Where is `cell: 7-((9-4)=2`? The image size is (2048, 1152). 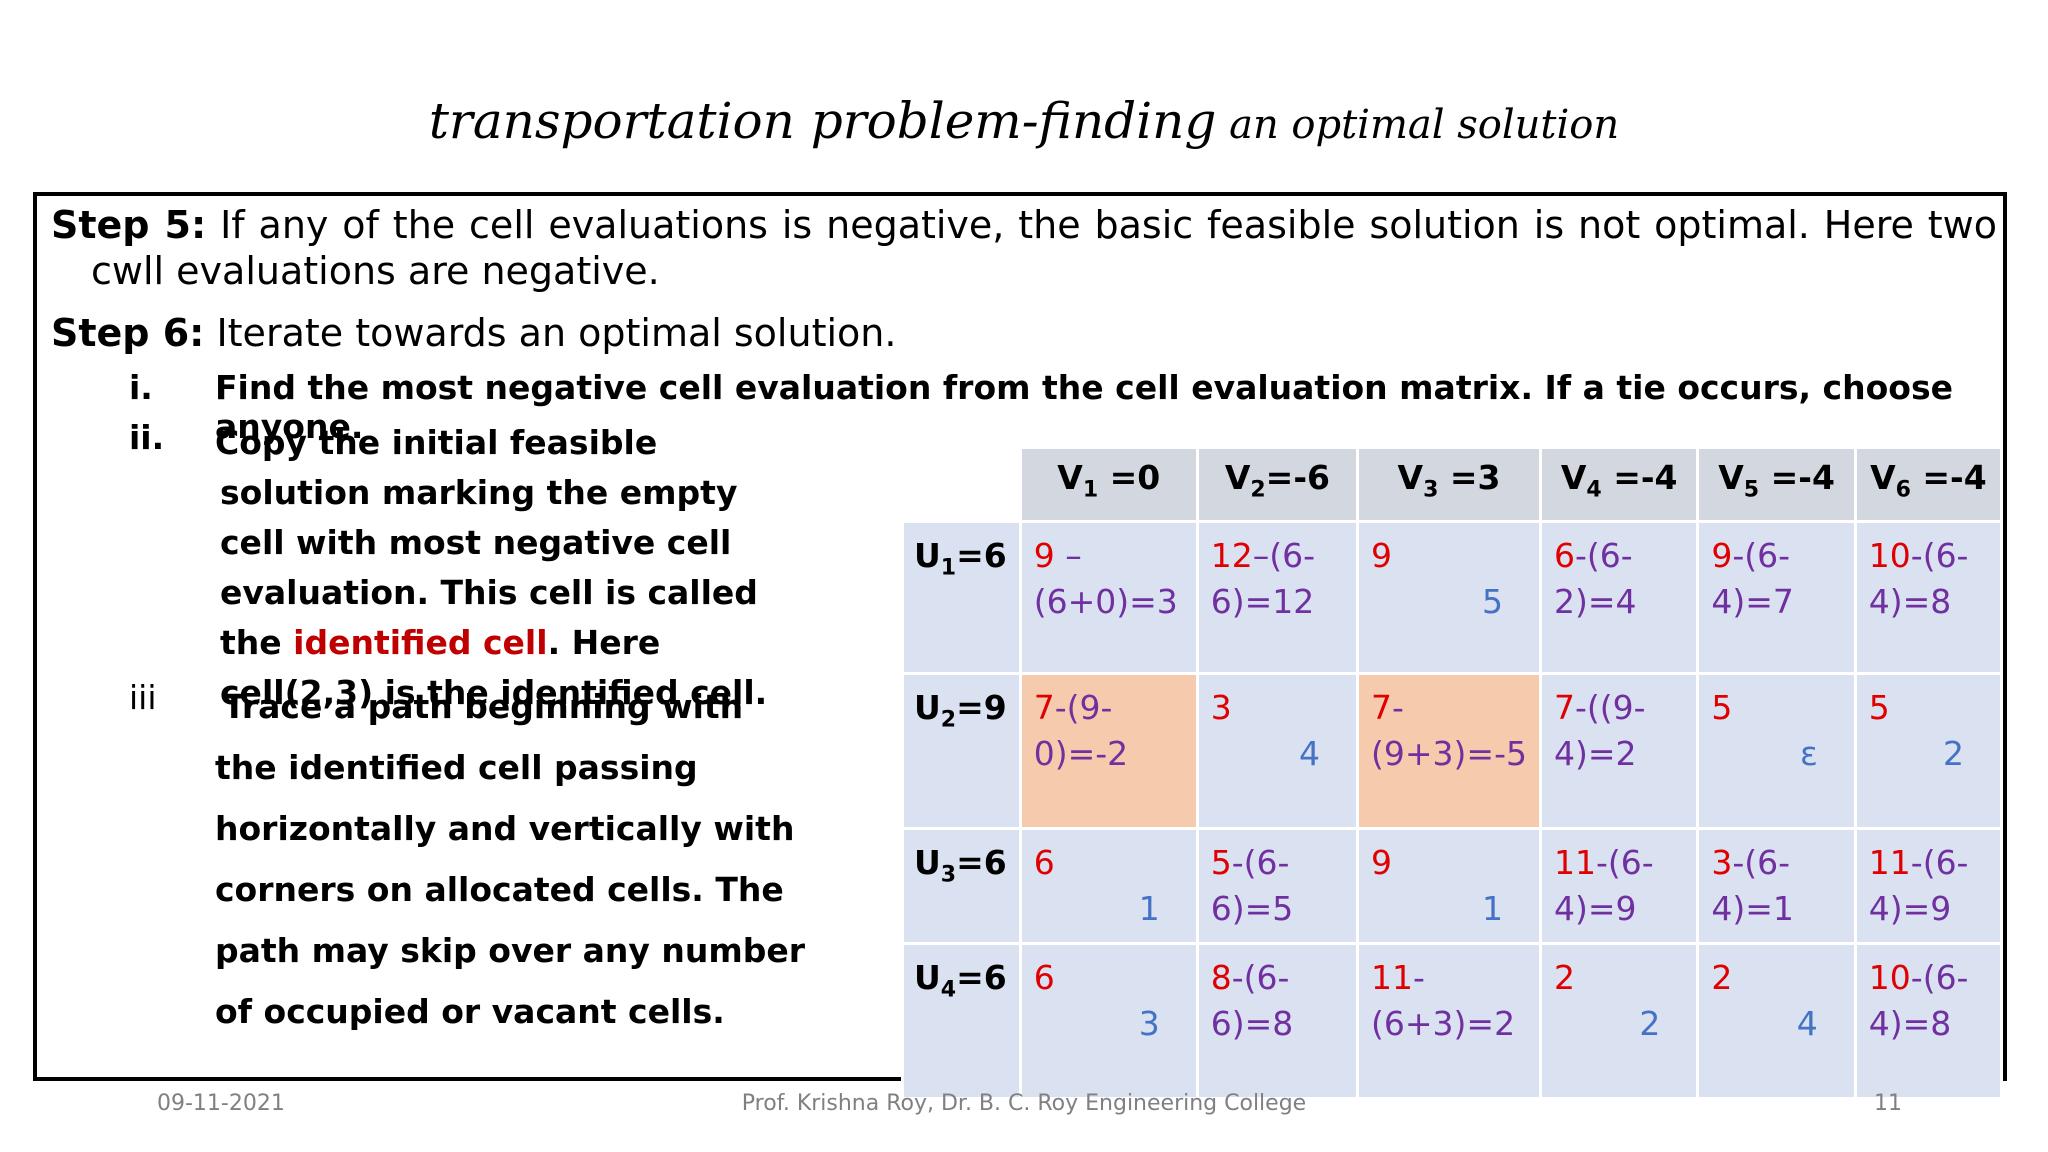 cell: 7-((9-4)=2 is located at coordinates (1619, 750).